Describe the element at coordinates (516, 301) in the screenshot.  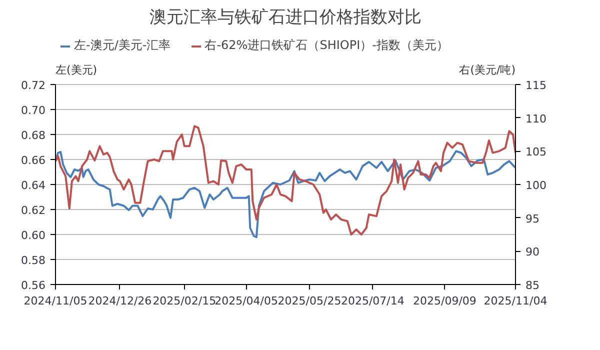
I see `x-tick-label: 2025/11/04` at that location.